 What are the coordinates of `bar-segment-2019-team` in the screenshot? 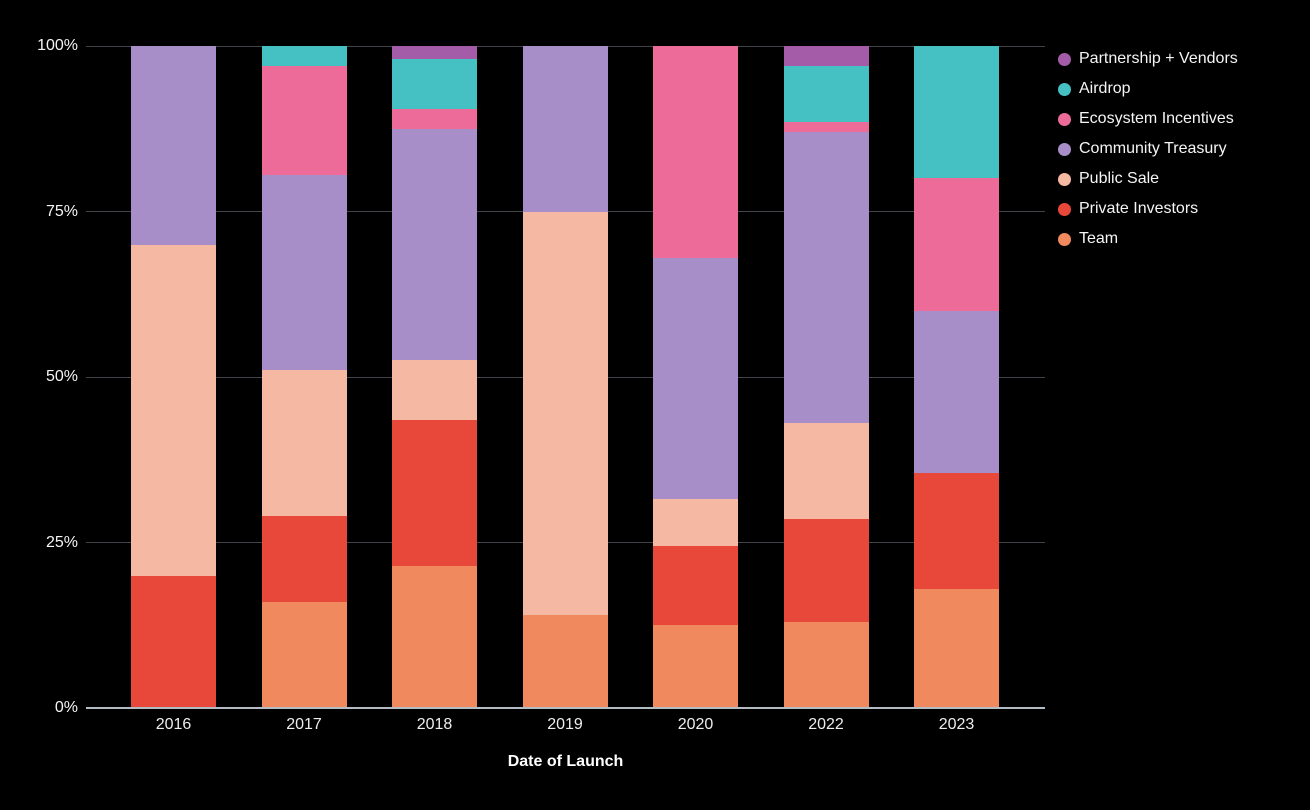 It's located at (565, 661).